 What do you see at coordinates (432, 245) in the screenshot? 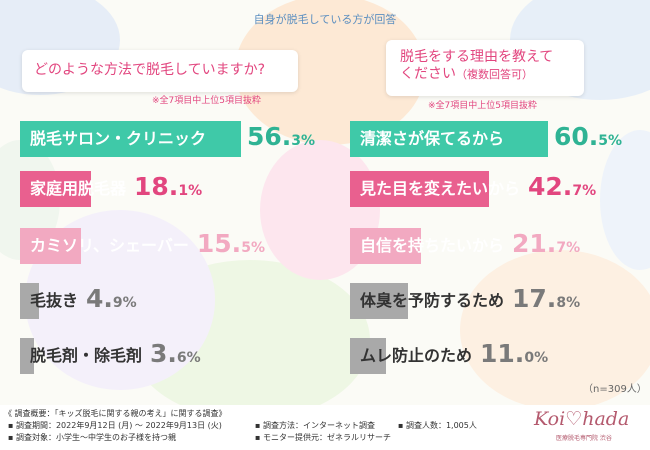
I see `reason-category-label-3: 自信を持ちたいから` at bounding box center [432, 245].